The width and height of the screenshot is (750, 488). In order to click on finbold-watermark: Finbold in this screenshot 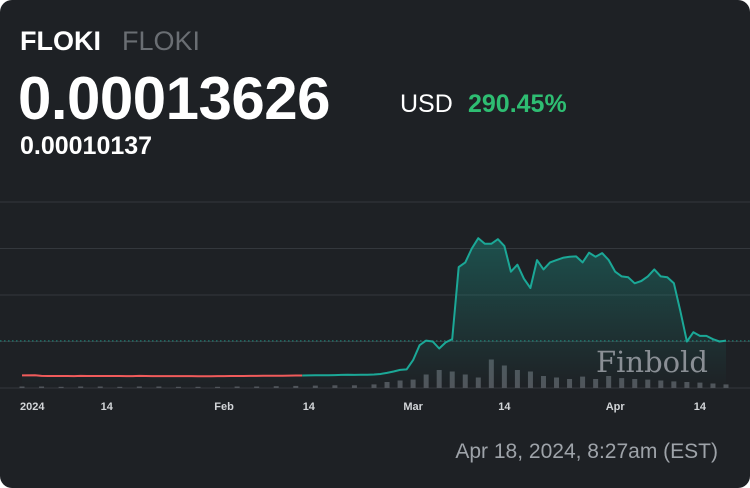, I will do `click(652, 362)`.